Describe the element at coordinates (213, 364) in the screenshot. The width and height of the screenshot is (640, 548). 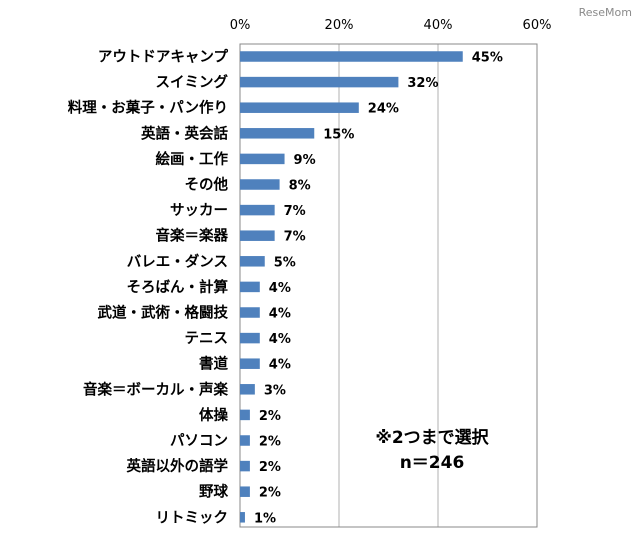
I see `category-label: 書道` at that location.